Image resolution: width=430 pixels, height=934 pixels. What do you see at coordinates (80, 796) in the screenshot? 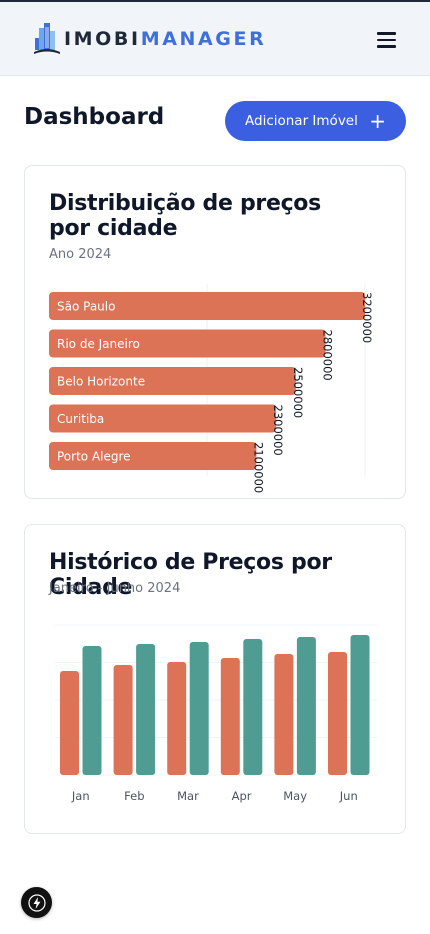
I see `chart-x-tick-label: Jan` at bounding box center [80, 796].